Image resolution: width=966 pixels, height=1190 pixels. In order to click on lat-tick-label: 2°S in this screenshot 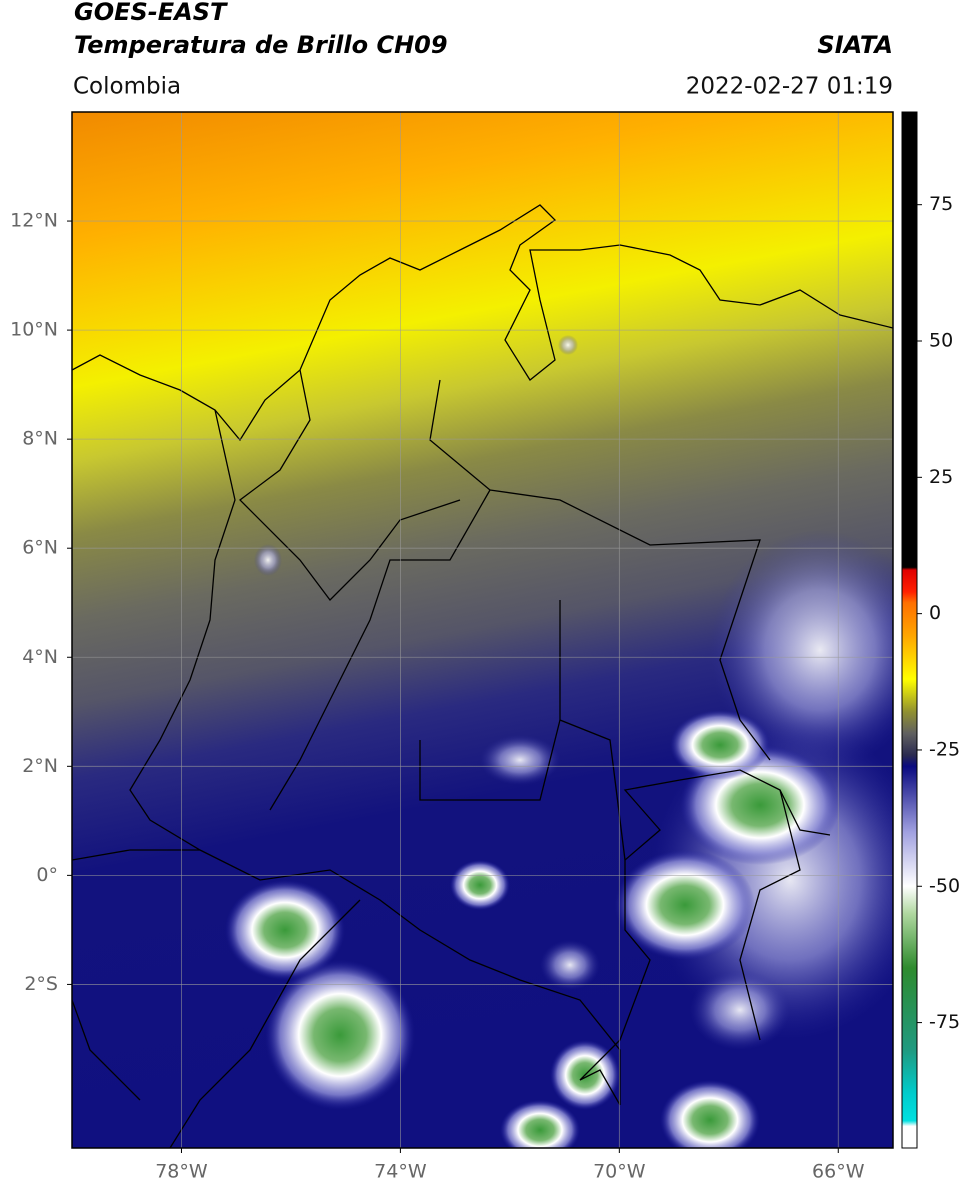, I will do `click(41, 984)`.